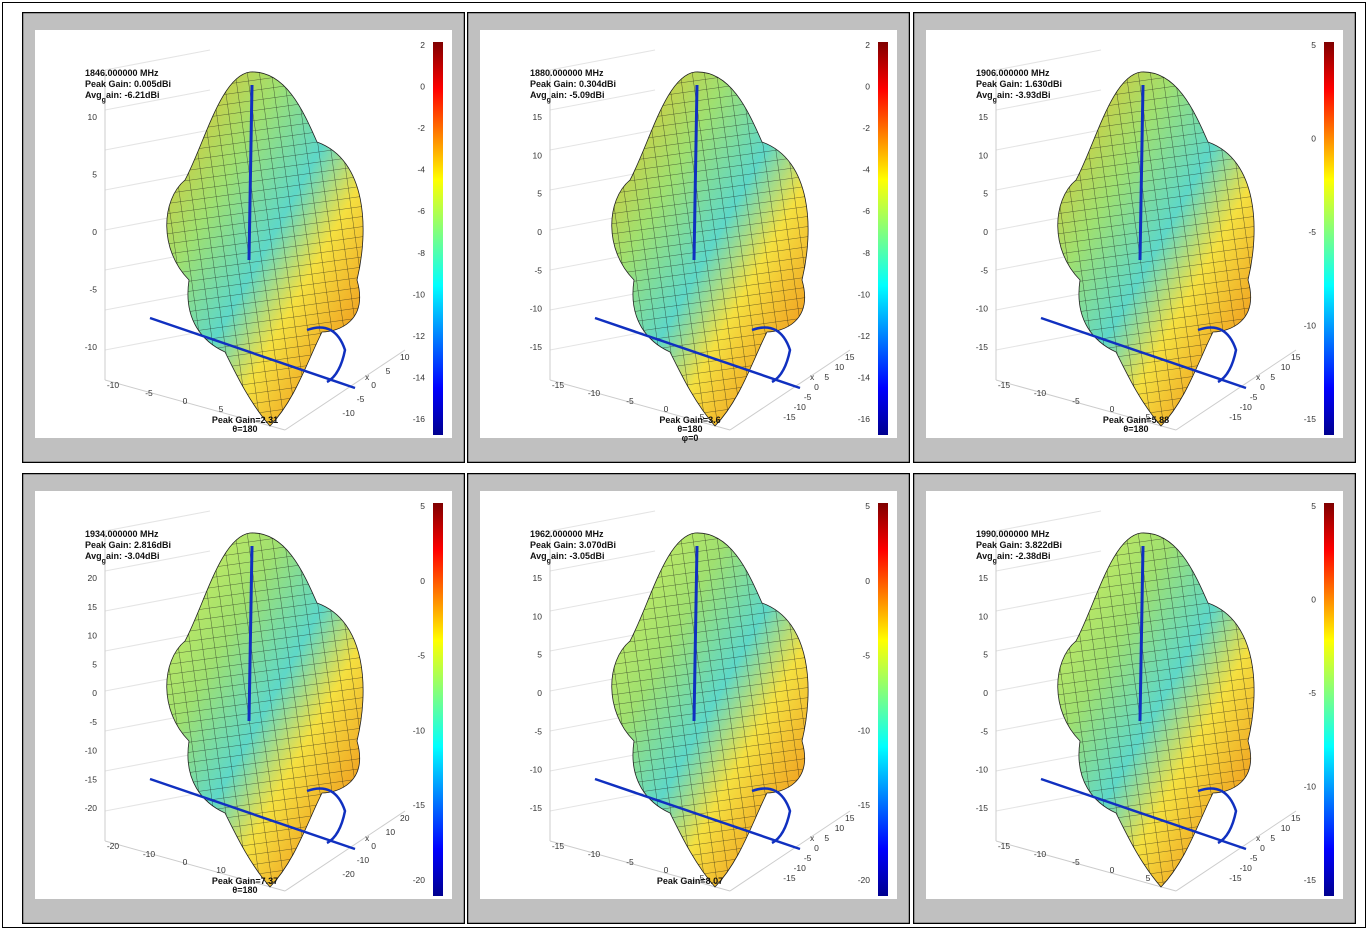 The height and width of the screenshot is (932, 1370). Describe the element at coordinates (1019, 84) in the screenshot. I see `peak-gain: Peak Gain: 1.630dBi` at that location.